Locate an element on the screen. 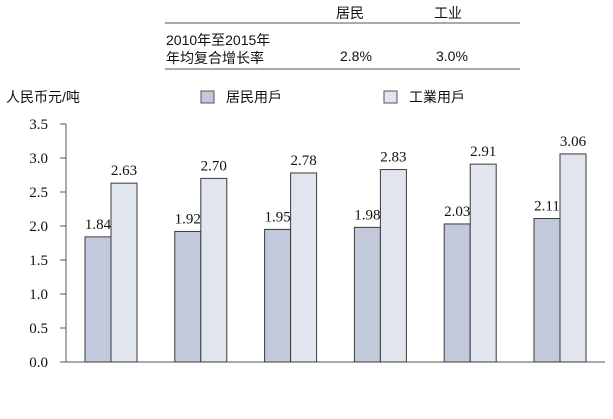 This screenshot has height=419, width=613. legend-swatch-residential is located at coordinates (207, 97).